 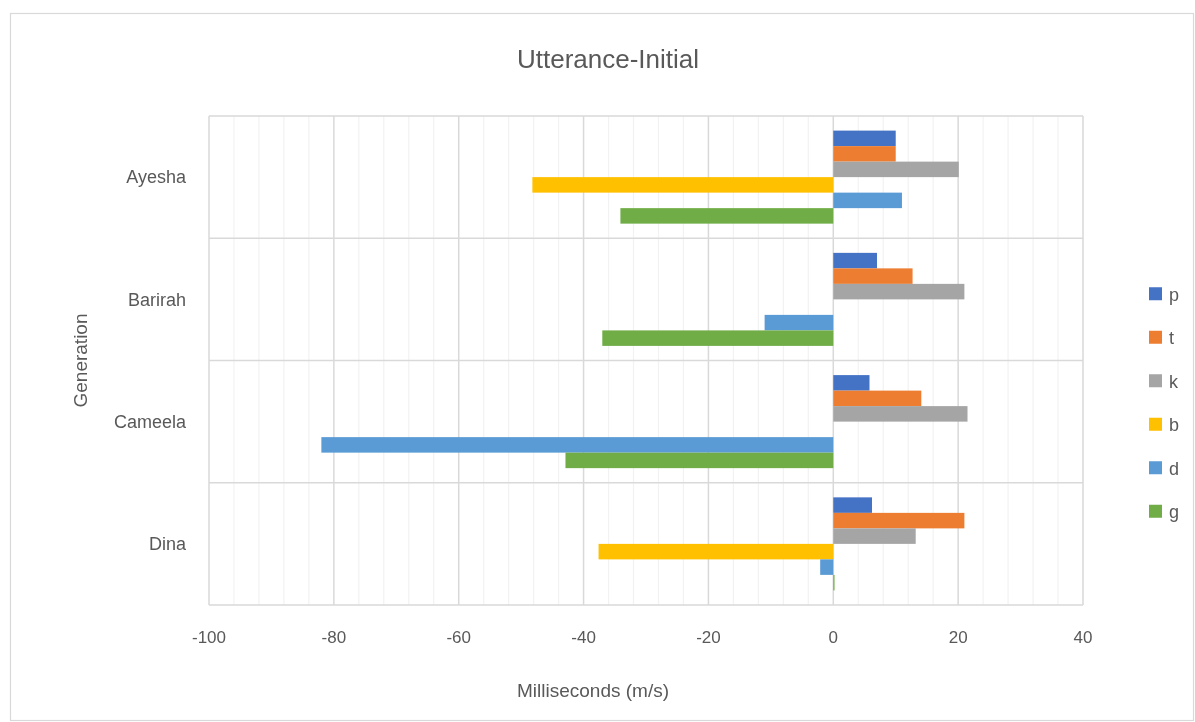 What do you see at coordinates (167, 544) in the screenshot?
I see `y-tick-label: Dina` at bounding box center [167, 544].